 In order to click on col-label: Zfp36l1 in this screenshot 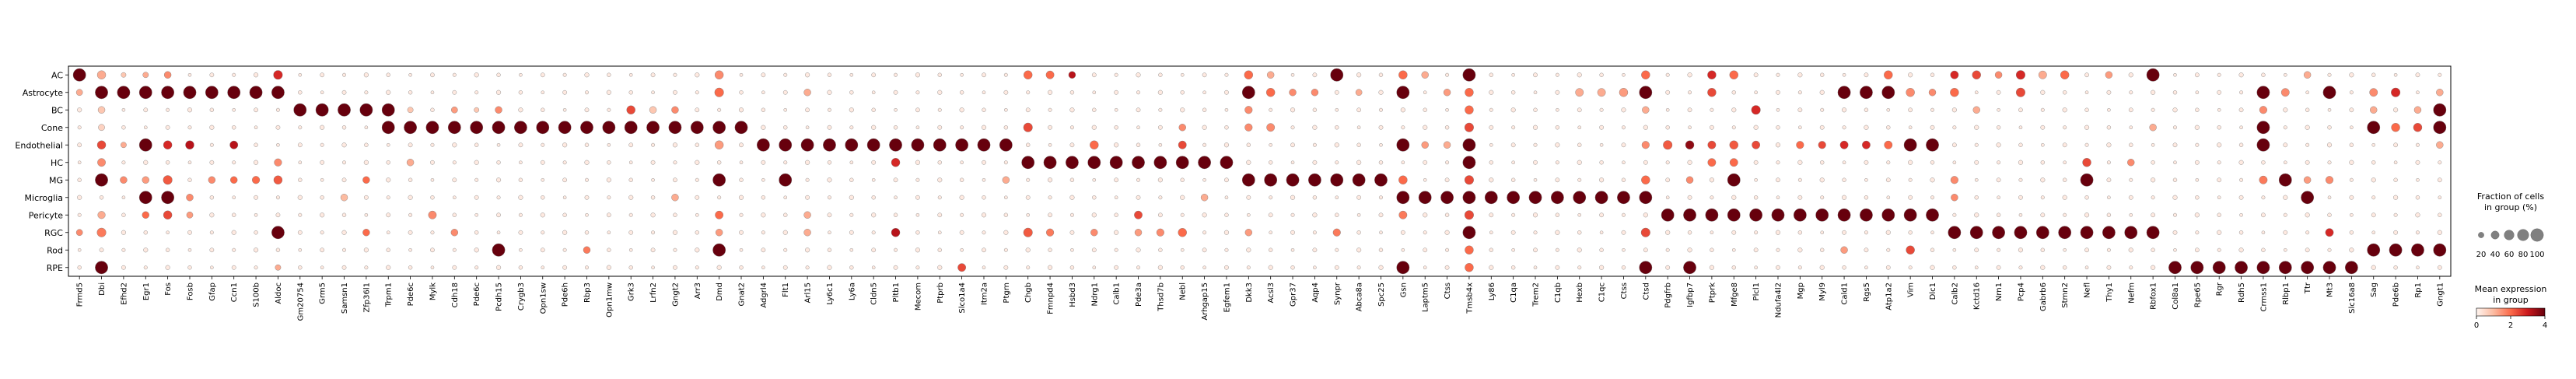, I will do `click(366, 298)`.